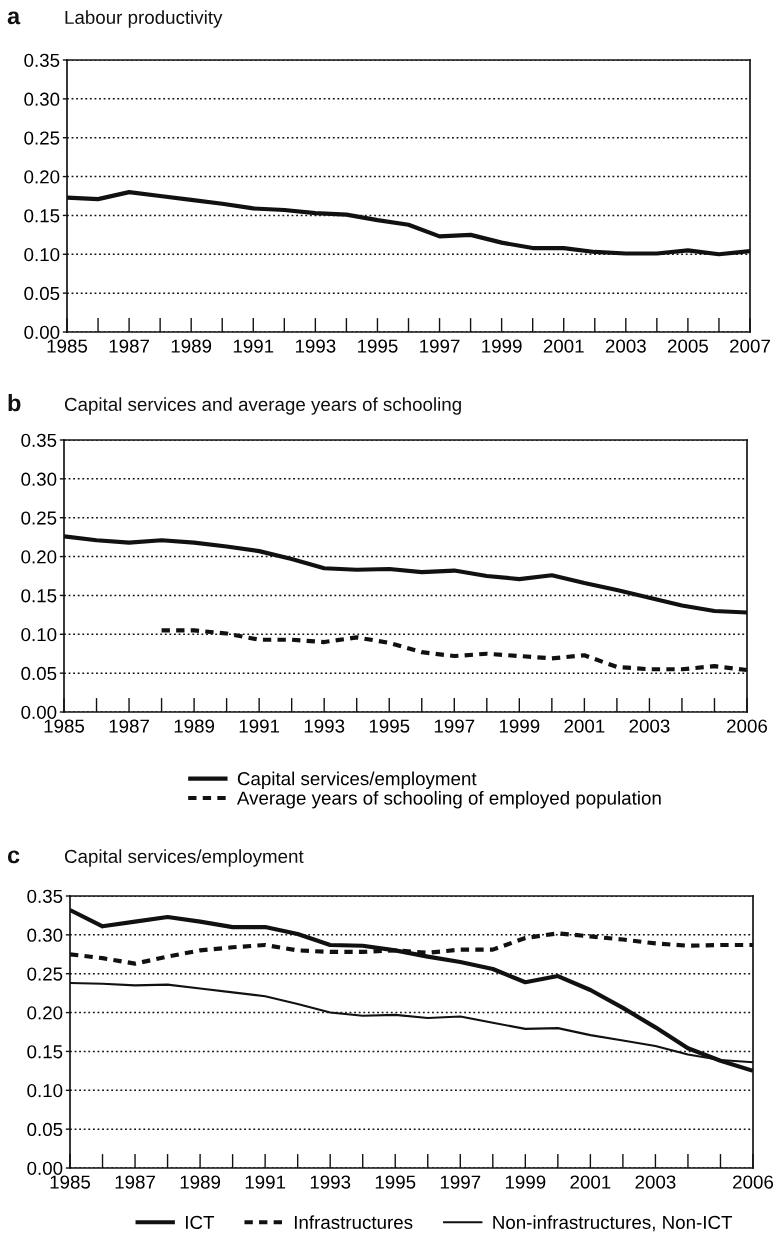 Image resolution: width=773 pixels, height=1236 pixels. Describe the element at coordinates (448, 799) in the screenshot. I see `legend-label: Average years of schooling of employed population` at that location.